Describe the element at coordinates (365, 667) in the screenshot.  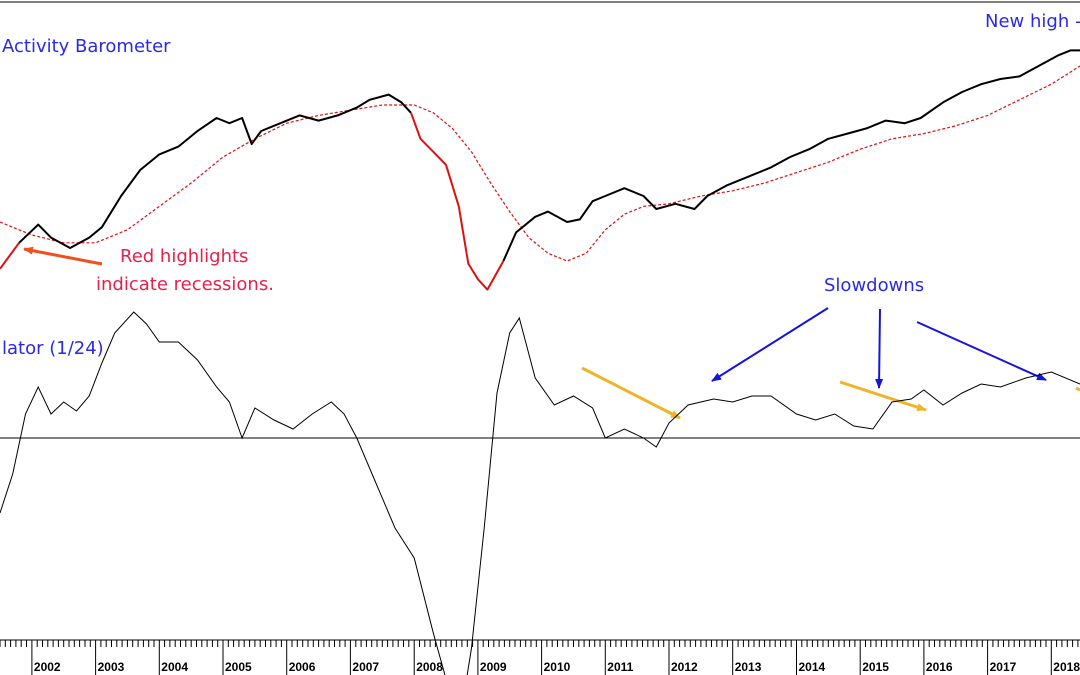
I see `x-tick-label: 2007` at that location.